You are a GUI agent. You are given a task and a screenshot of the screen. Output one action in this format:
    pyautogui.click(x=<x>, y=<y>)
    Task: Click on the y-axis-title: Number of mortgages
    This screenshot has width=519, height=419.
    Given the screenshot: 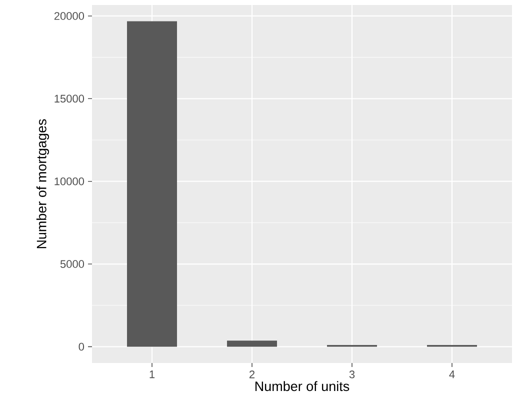 What is the action you would take?
    pyautogui.click(x=43, y=183)
    